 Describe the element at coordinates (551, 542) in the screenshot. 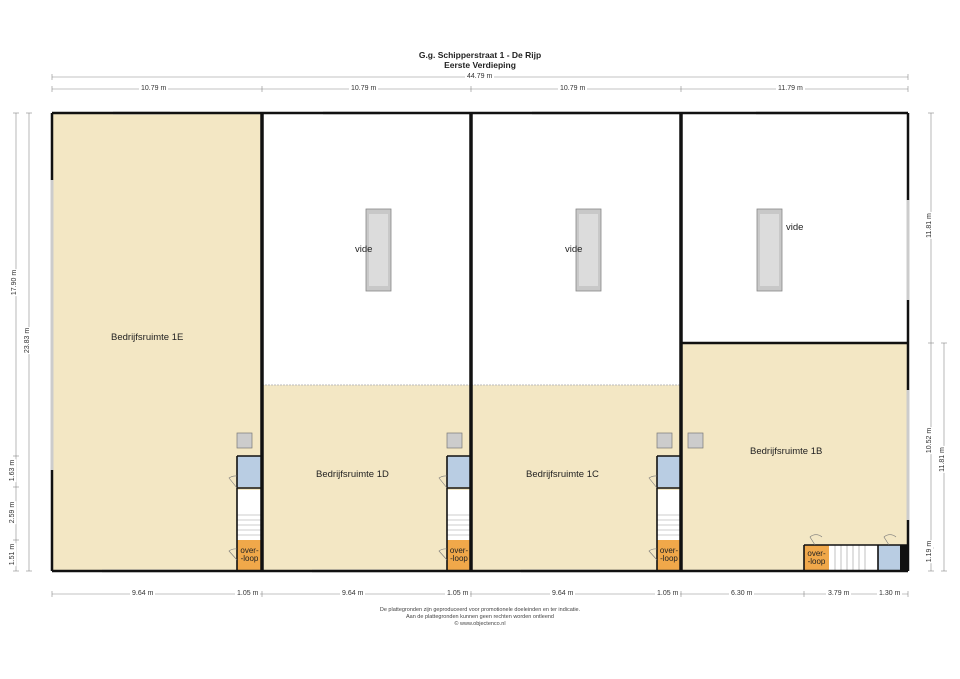

I see `stair-treads` at that location.